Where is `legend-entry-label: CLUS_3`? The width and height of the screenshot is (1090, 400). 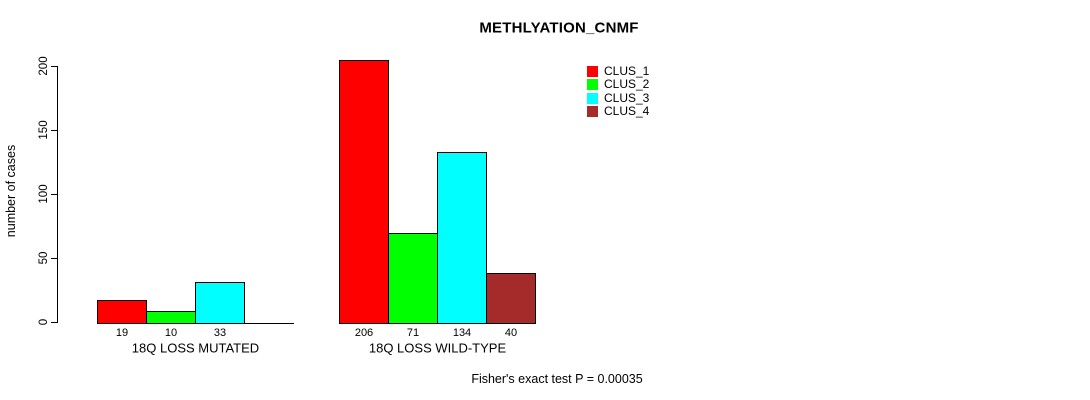 legend-entry-label: CLUS_3 is located at coordinates (627, 97).